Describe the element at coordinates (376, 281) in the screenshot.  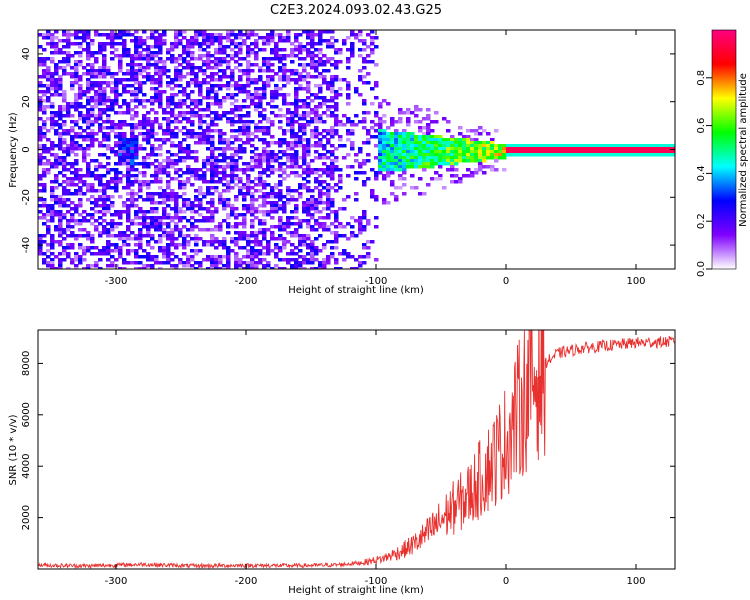
I see `x-tick-label: -100` at that location.